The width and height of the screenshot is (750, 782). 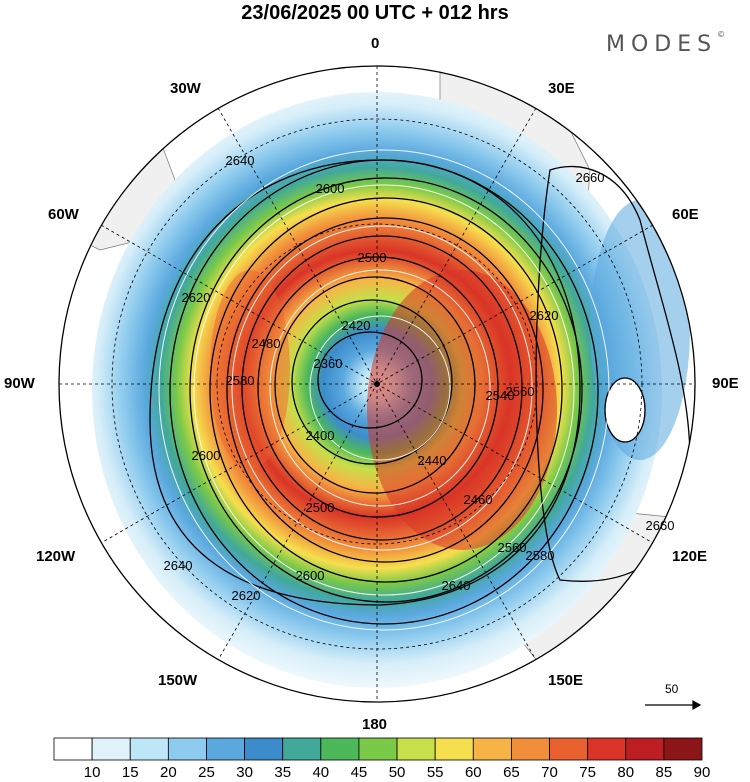 What do you see at coordinates (19, 383) in the screenshot?
I see `lon-label-90w: 90W` at bounding box center [19, 383].